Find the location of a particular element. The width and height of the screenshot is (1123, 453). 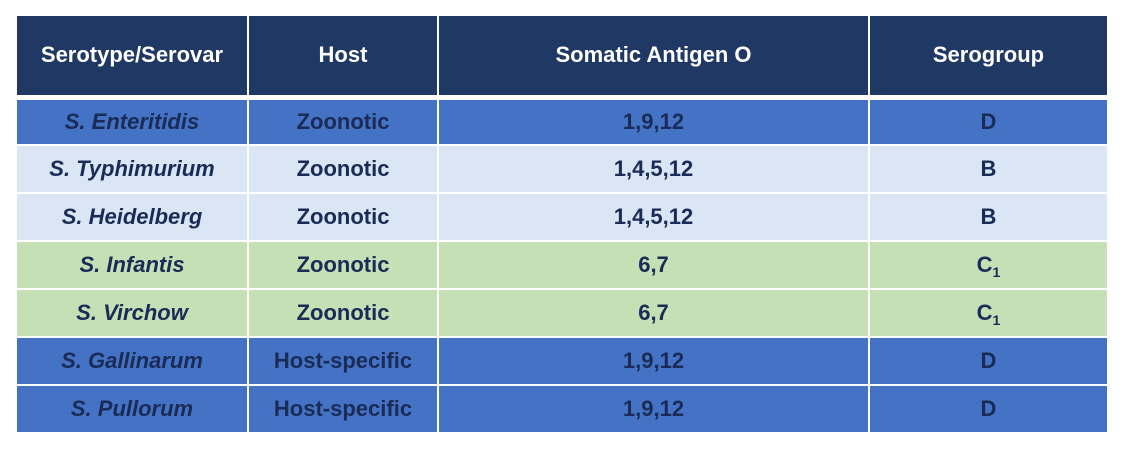

serotype-cell-text: S. Infantis is located at coordinates (132, 264).